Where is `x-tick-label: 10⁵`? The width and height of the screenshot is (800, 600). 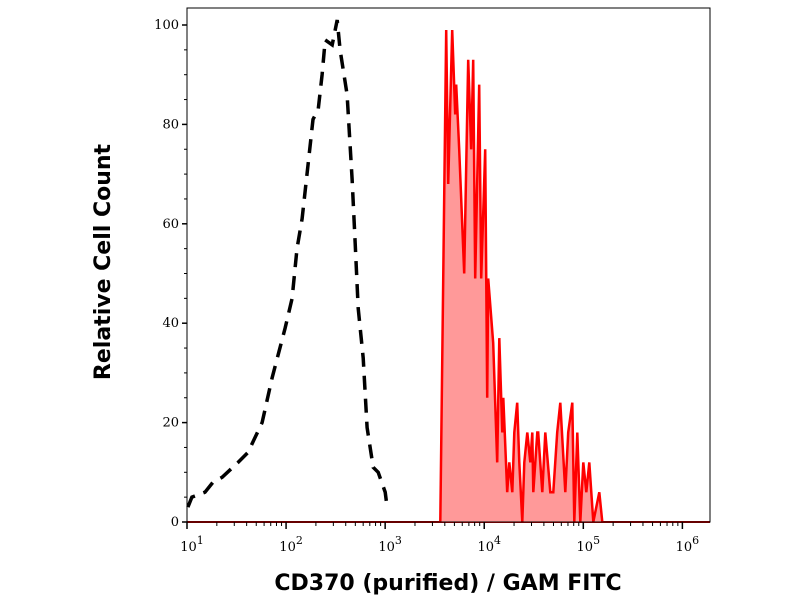 x-tick-label: 10⁵ is located at coordinates (589, 544).